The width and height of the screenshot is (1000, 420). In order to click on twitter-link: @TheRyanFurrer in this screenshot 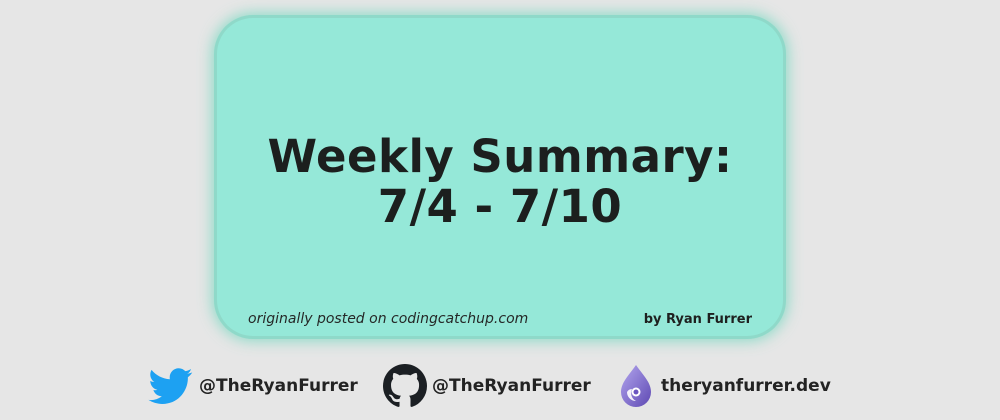, I will do `click(252, 386)`.